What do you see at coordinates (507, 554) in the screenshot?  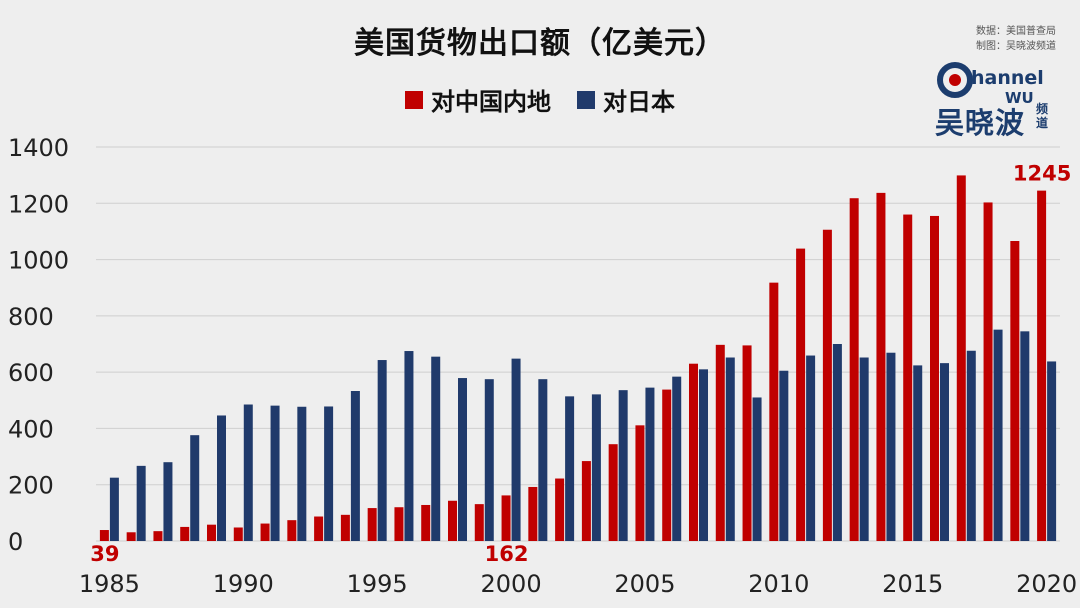 I see `data-label: 162` at bounding box center [507, 554].